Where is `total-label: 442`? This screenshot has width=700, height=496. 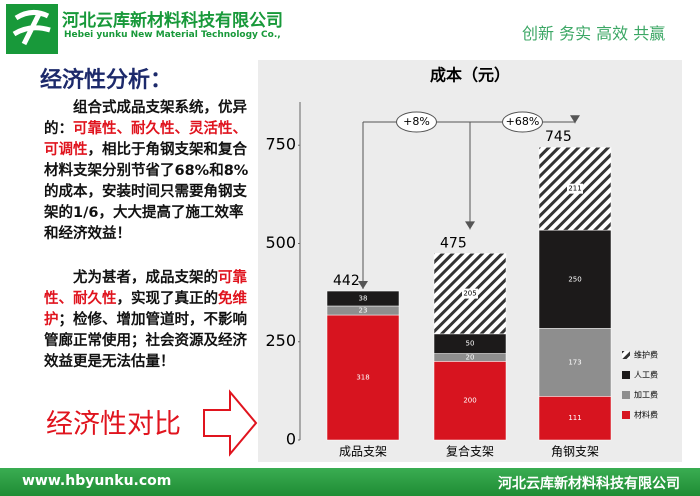 total-label: 442 is located at coordinates (346, 281).